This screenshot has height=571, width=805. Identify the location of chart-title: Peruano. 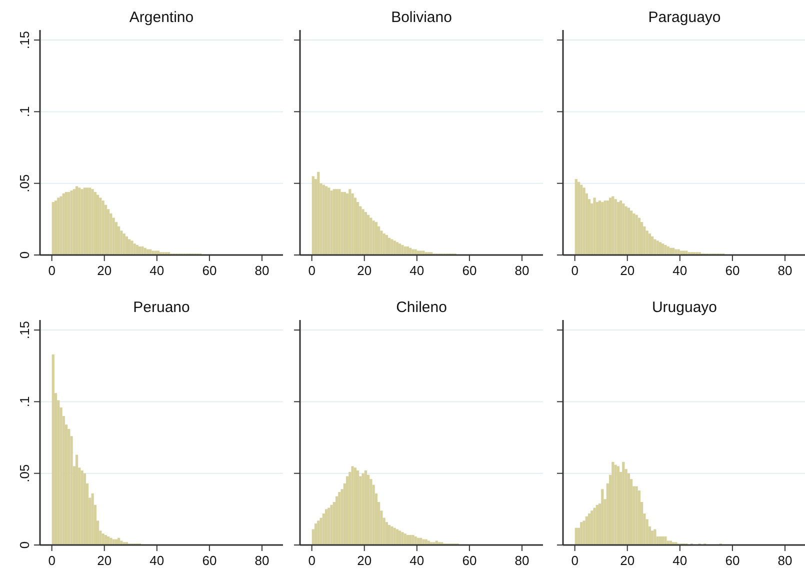
(161, 307).